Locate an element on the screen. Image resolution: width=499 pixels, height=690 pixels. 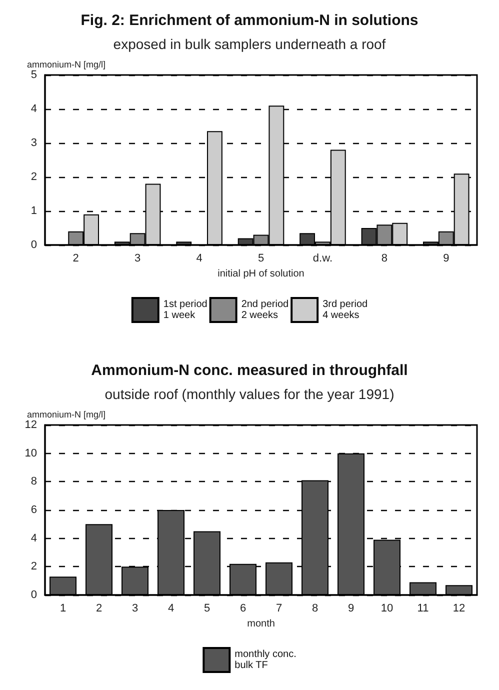
chart-subtitle: outside roof (monthly values for the year 1991) is located at coordinates (249, 394).